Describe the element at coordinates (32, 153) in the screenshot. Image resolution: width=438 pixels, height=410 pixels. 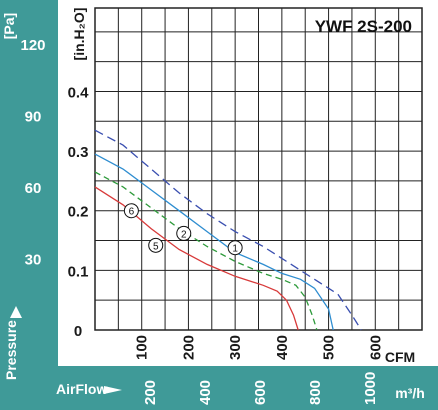
I see `pa-tick-labels: 120 90 60 30` at that location.